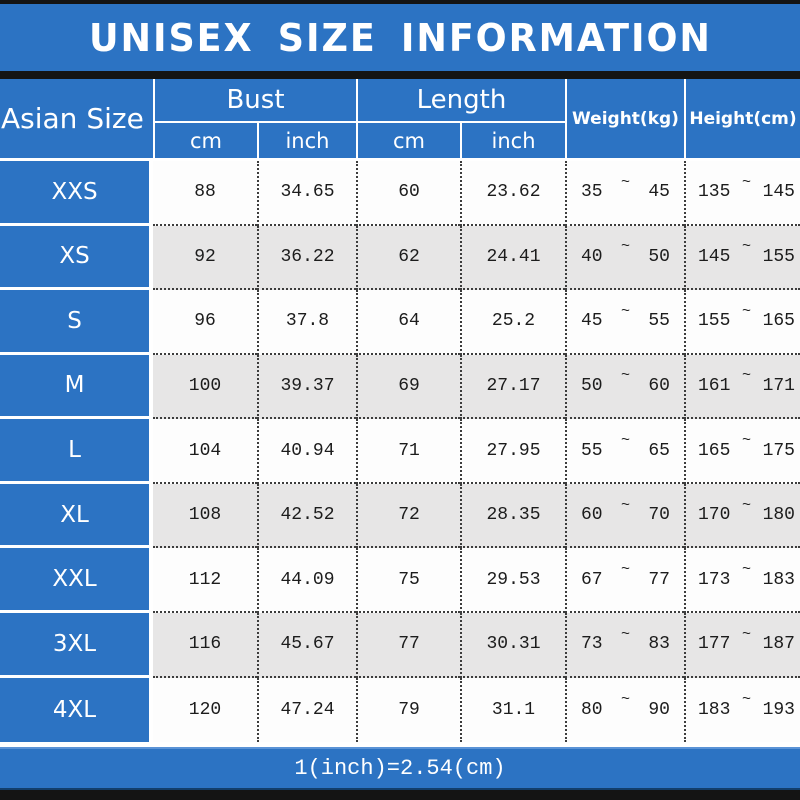 Image resolution: width=800 pixels, height=800 pixels. I want to click on header-group-bust: Bust cm inch, so click(254, 118).